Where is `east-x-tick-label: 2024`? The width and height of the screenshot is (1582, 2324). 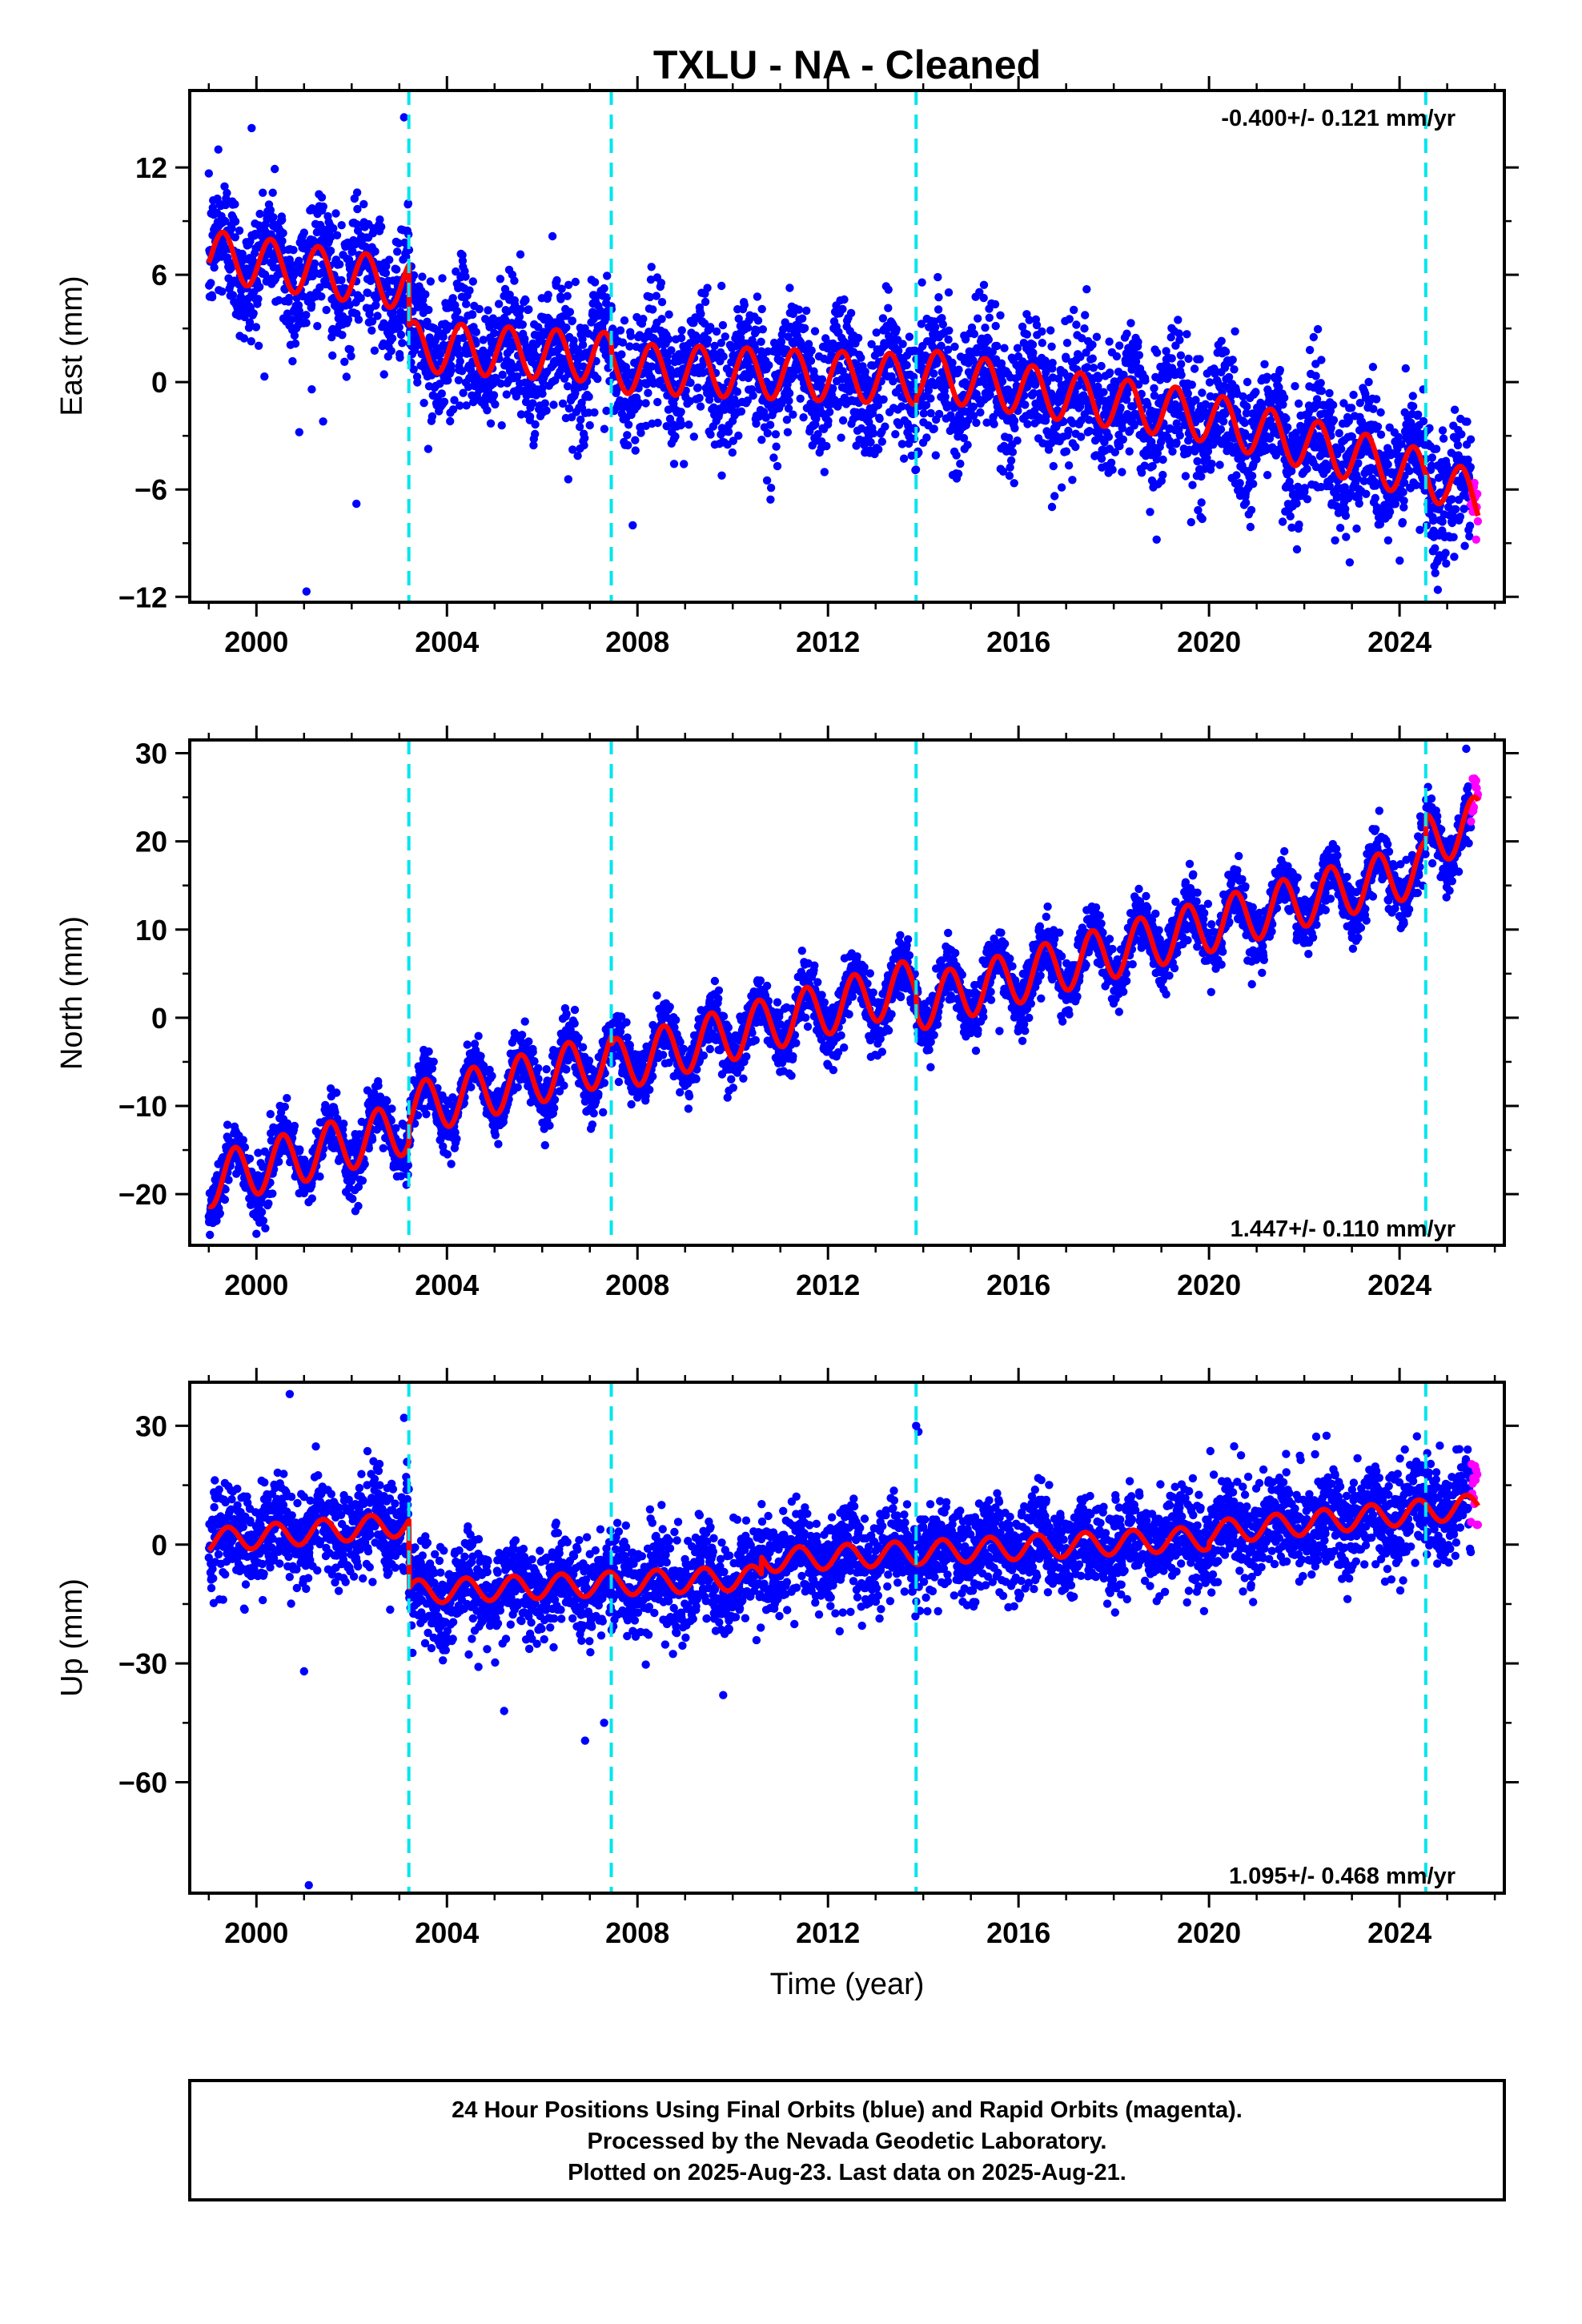 east-x-tick-label: 2024 is located at coordinates (1399, 641).